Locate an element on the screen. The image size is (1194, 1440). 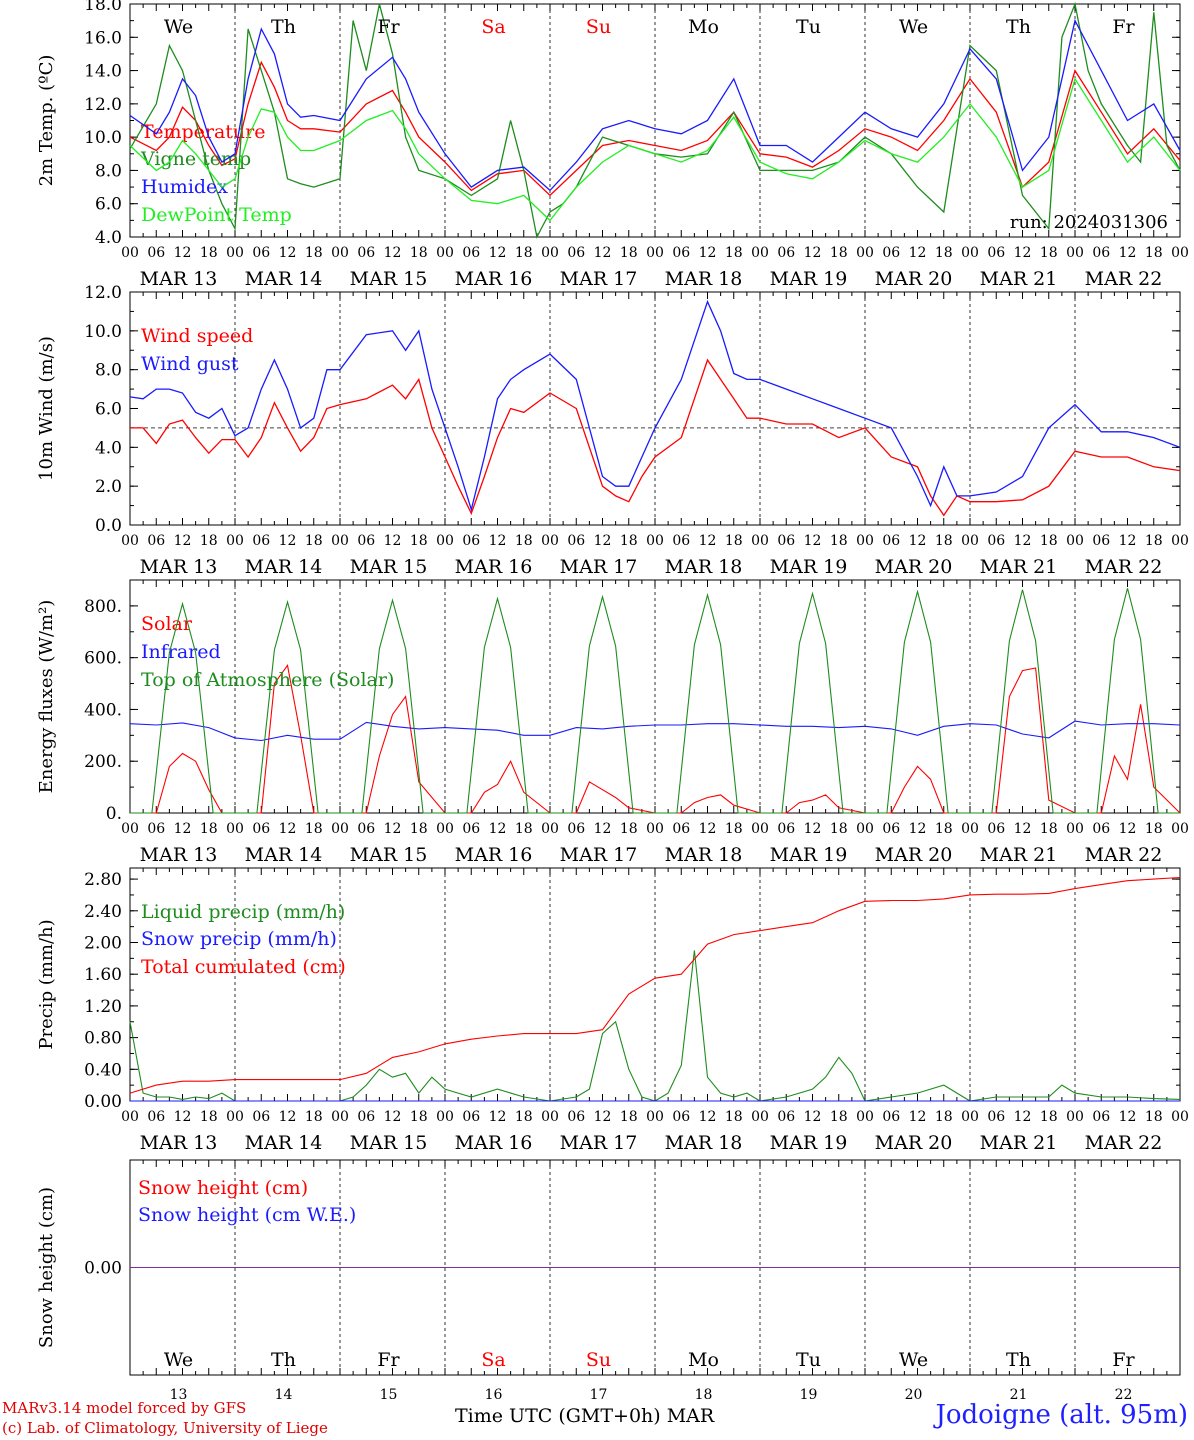
y-axis-label: Precip (mm/h) is located at coordinates (46, 984).